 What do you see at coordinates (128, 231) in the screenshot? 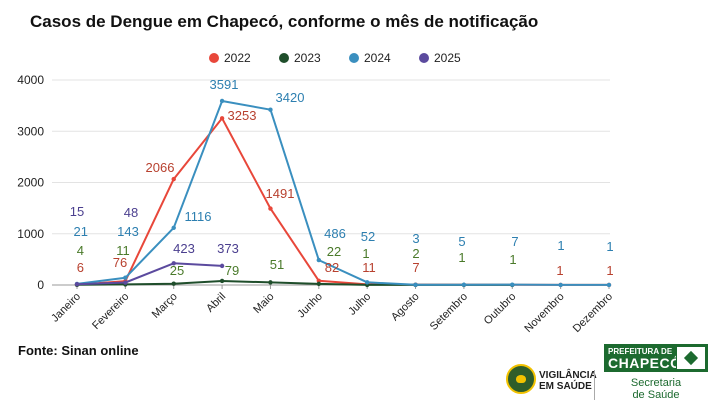
I see `data-label: 143` at bounding box center [128, 231].